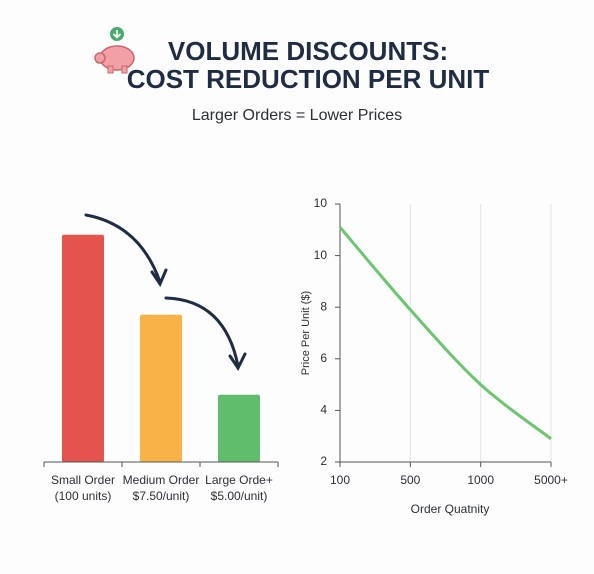  I want to click on x-tick-label: $7.50/unit), so click(161, 496).